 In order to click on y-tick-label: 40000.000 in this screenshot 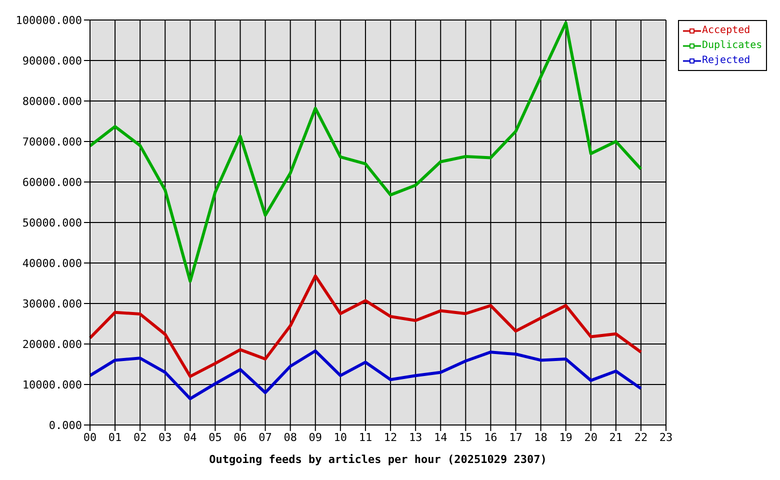, I will do `click(52, 263)`.